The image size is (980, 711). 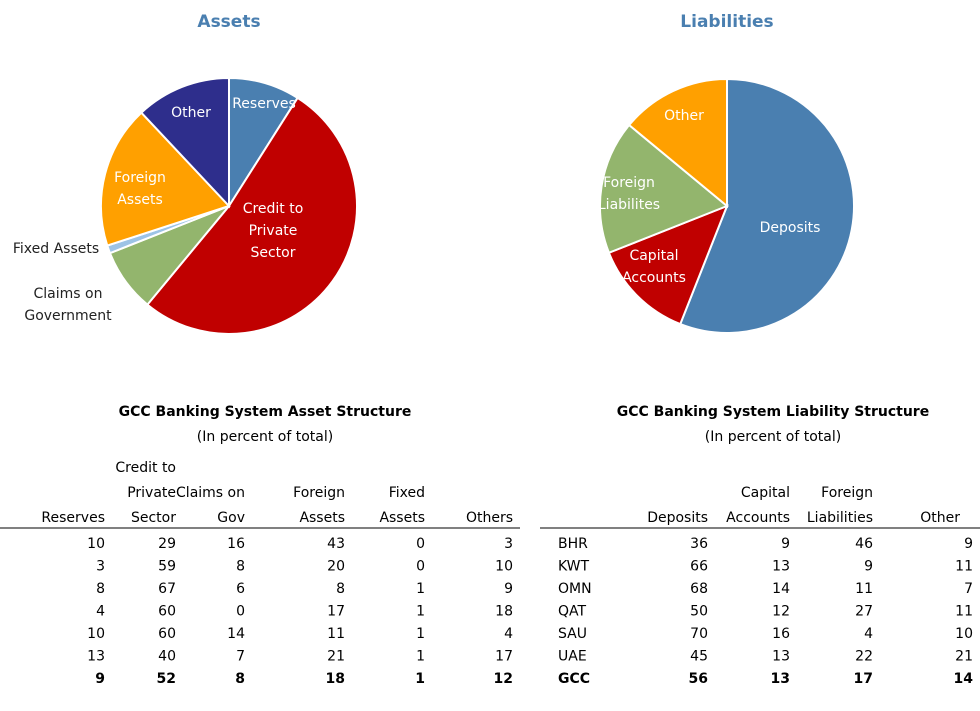 I want to click on column-header: Reserves, so click(x=73, y=518).